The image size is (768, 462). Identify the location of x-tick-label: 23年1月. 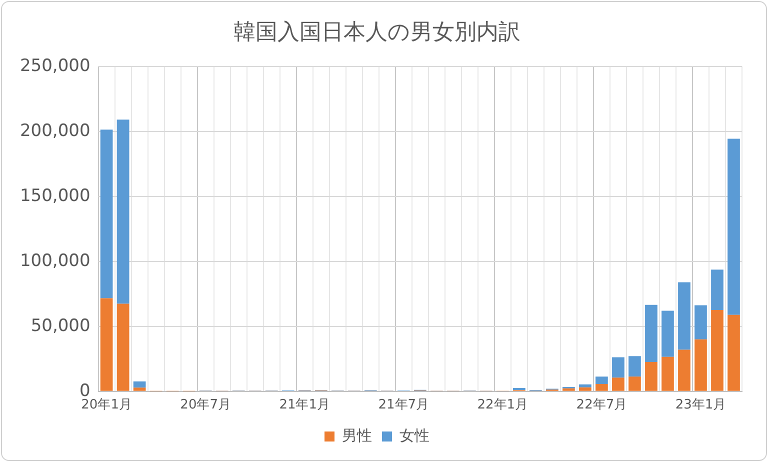
(700, 405).